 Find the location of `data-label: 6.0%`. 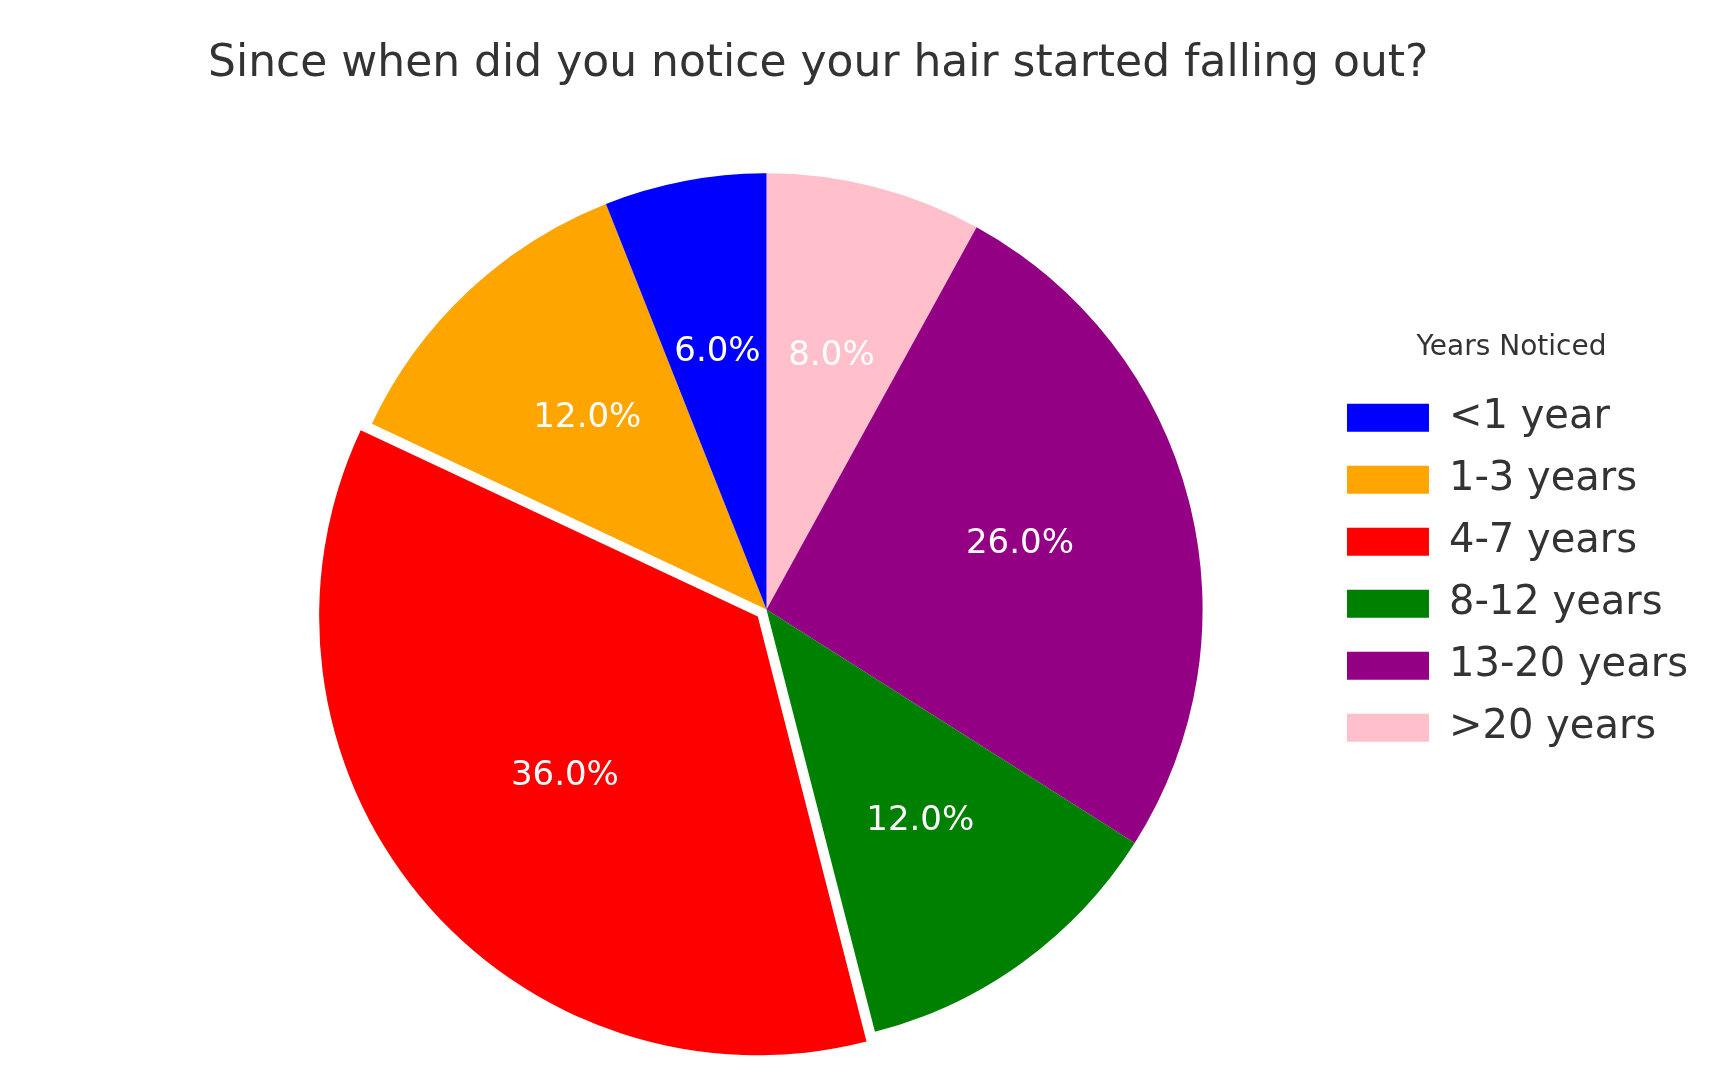

data-label: 6.0% is located at coordinates (717, 349).